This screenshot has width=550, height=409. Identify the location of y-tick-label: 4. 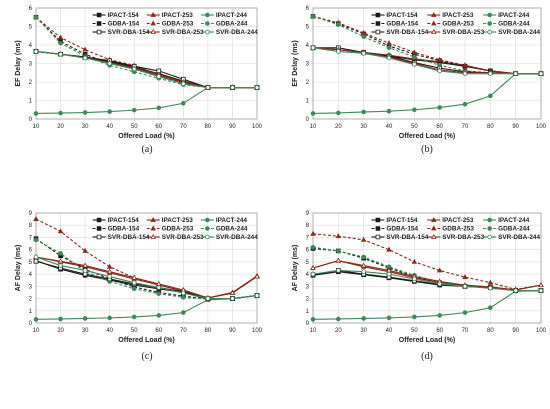
(308, 46).